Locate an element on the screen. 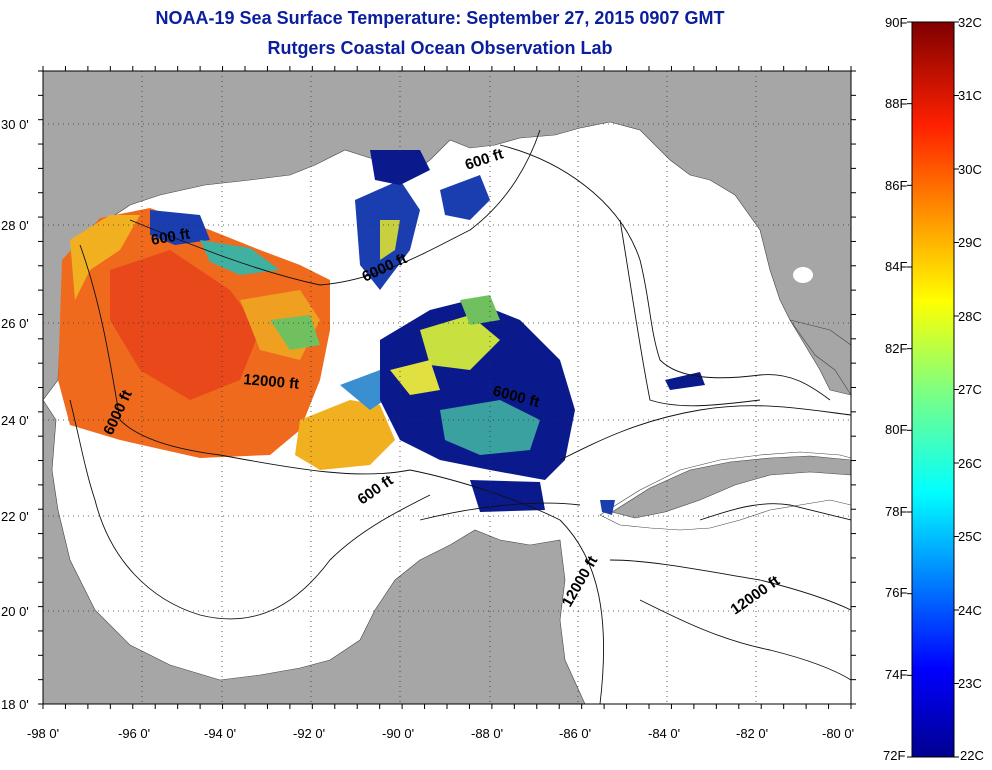 The height and width of the screenshot is (770, 992). colorbar-f-label: 74F is located at coordinates (896, 674).